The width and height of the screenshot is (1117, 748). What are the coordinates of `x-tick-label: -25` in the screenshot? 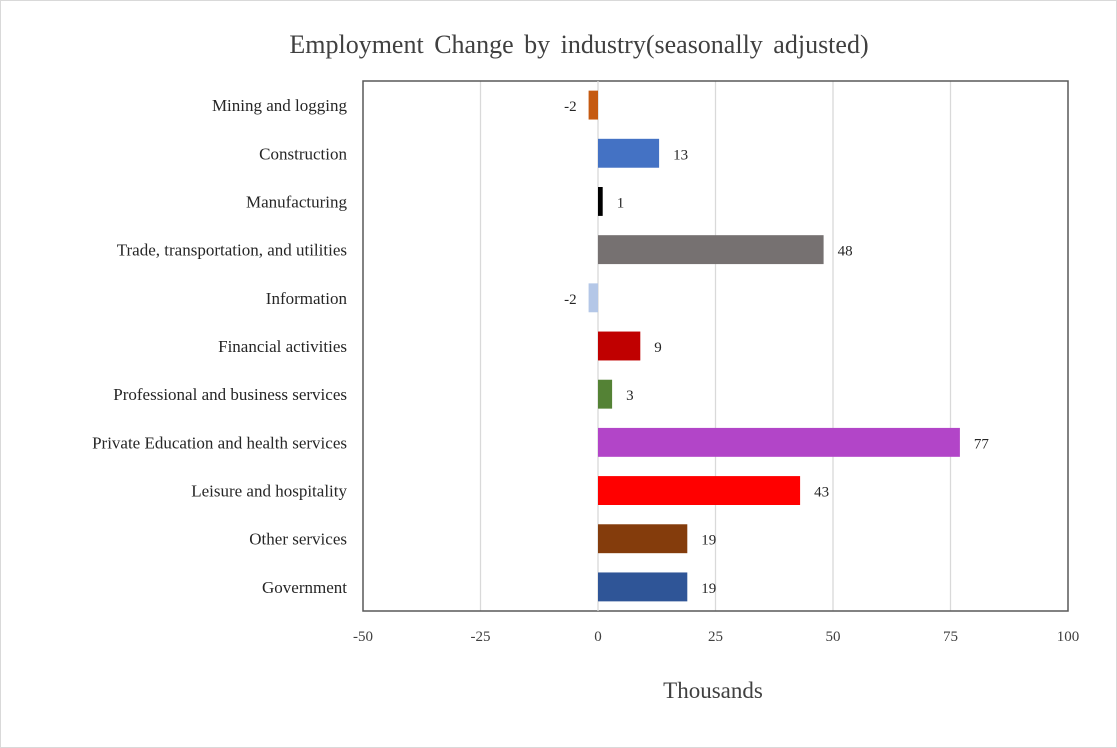 It's located at (481, 637).